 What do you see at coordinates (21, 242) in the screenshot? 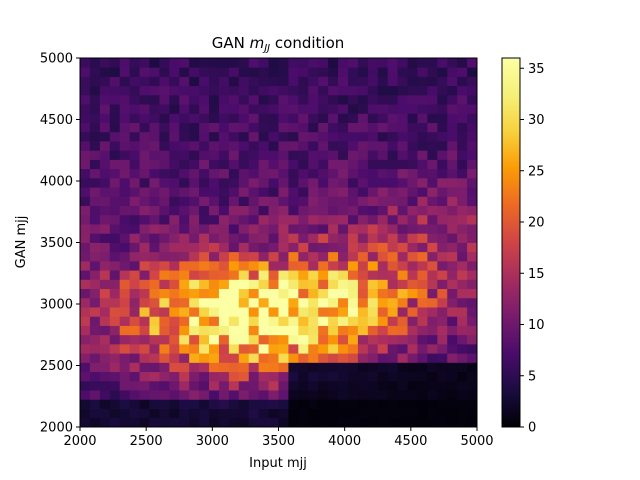
I see `y-axis-label: GAN mjj` at bounding box center [21, 242].